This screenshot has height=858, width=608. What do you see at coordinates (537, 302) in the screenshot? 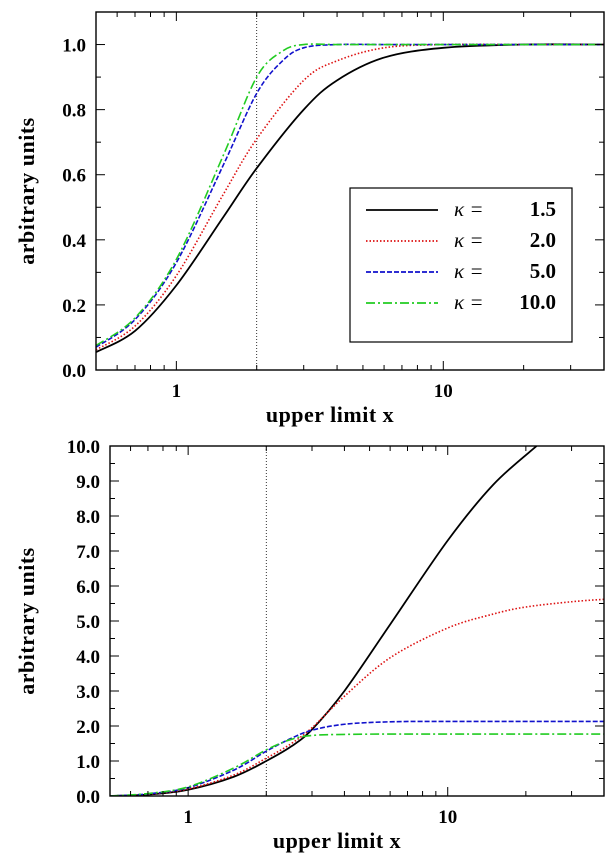
I see `legend-value: 10.0` at bounding box center [537, 302].